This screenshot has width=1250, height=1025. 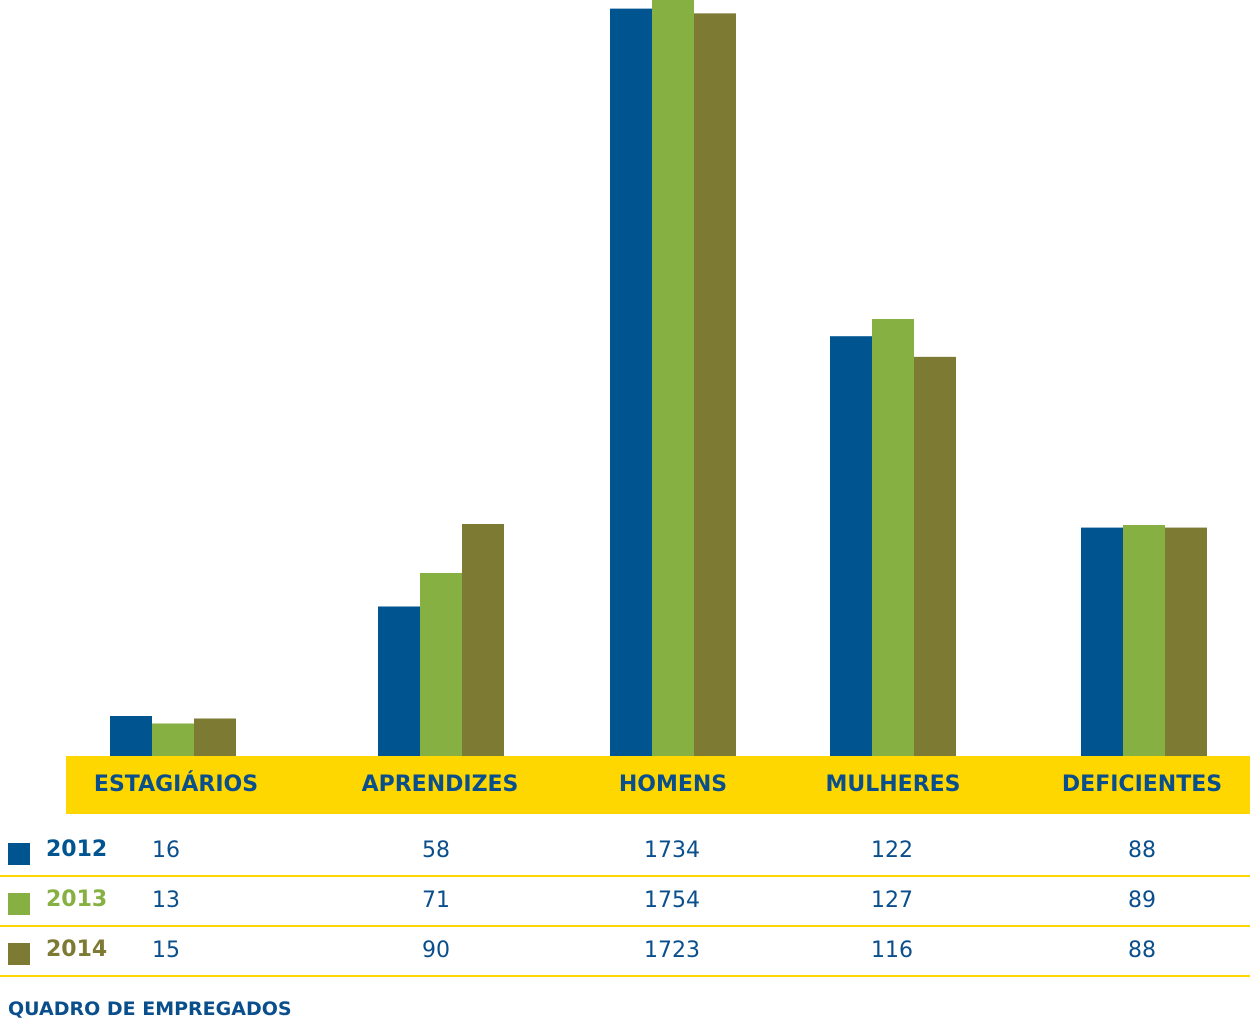 What do you see at coordinates (892, 900) in the screenshot?
I see `data-label-2013-3: 127` at bounding box center [892, 900].